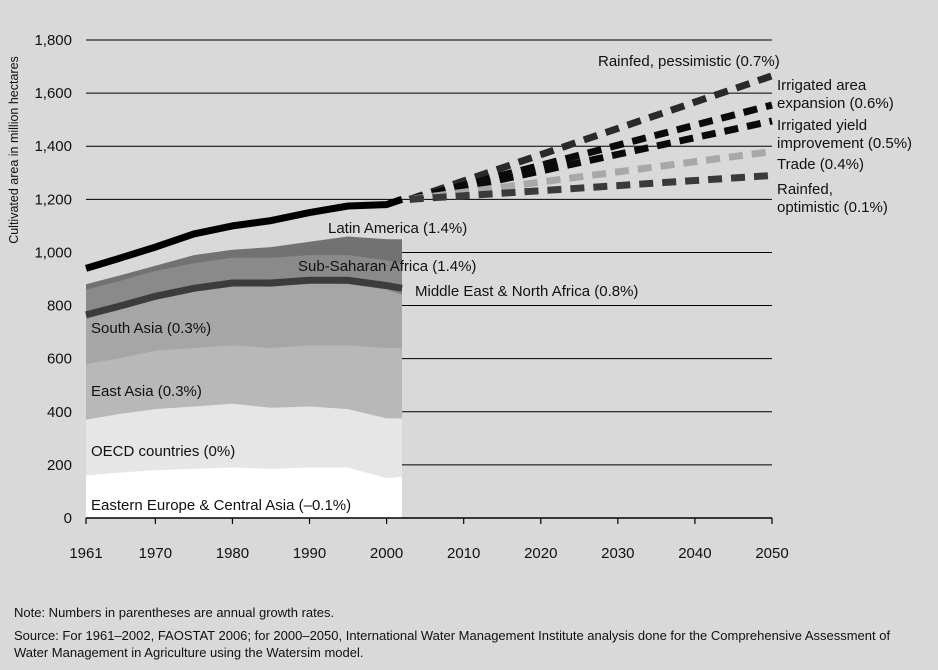 Image resolution: width=938 pixels, height=670 pixels. What do you see at coordinates (68, 518) in the screenshot?
I see `y-tick-label-0: 0` at bounding box center [68, 518].